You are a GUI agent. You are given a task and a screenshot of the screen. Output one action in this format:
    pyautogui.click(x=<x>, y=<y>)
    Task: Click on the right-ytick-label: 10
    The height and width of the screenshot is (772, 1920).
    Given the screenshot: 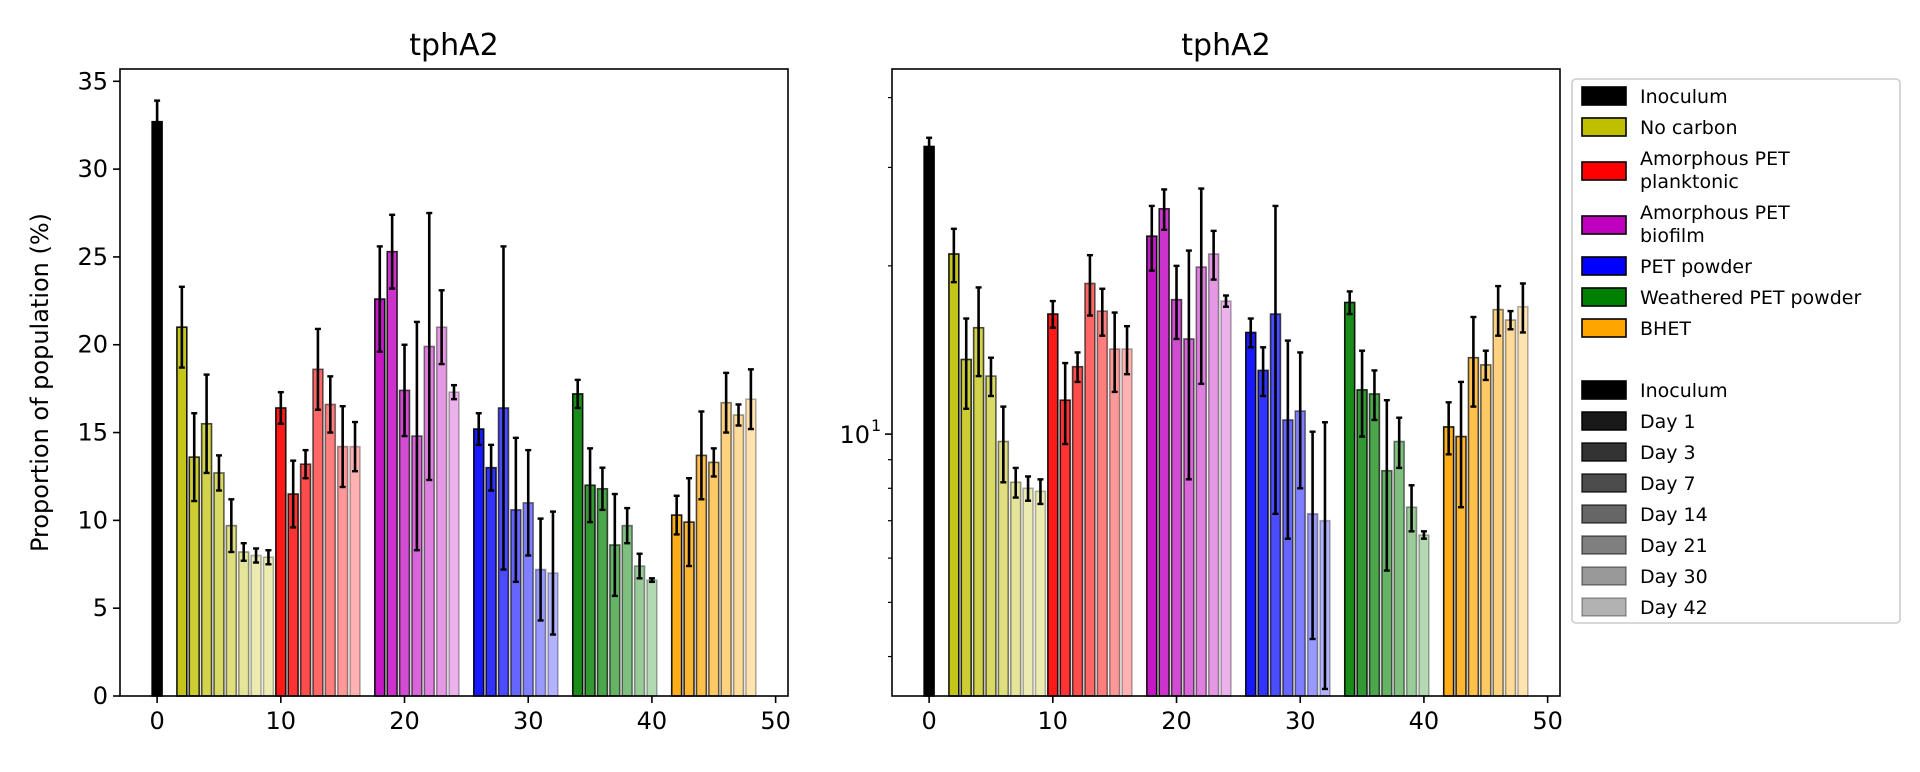 What is the action you would take?
    pyautogui.click(x=854, y=435)
    